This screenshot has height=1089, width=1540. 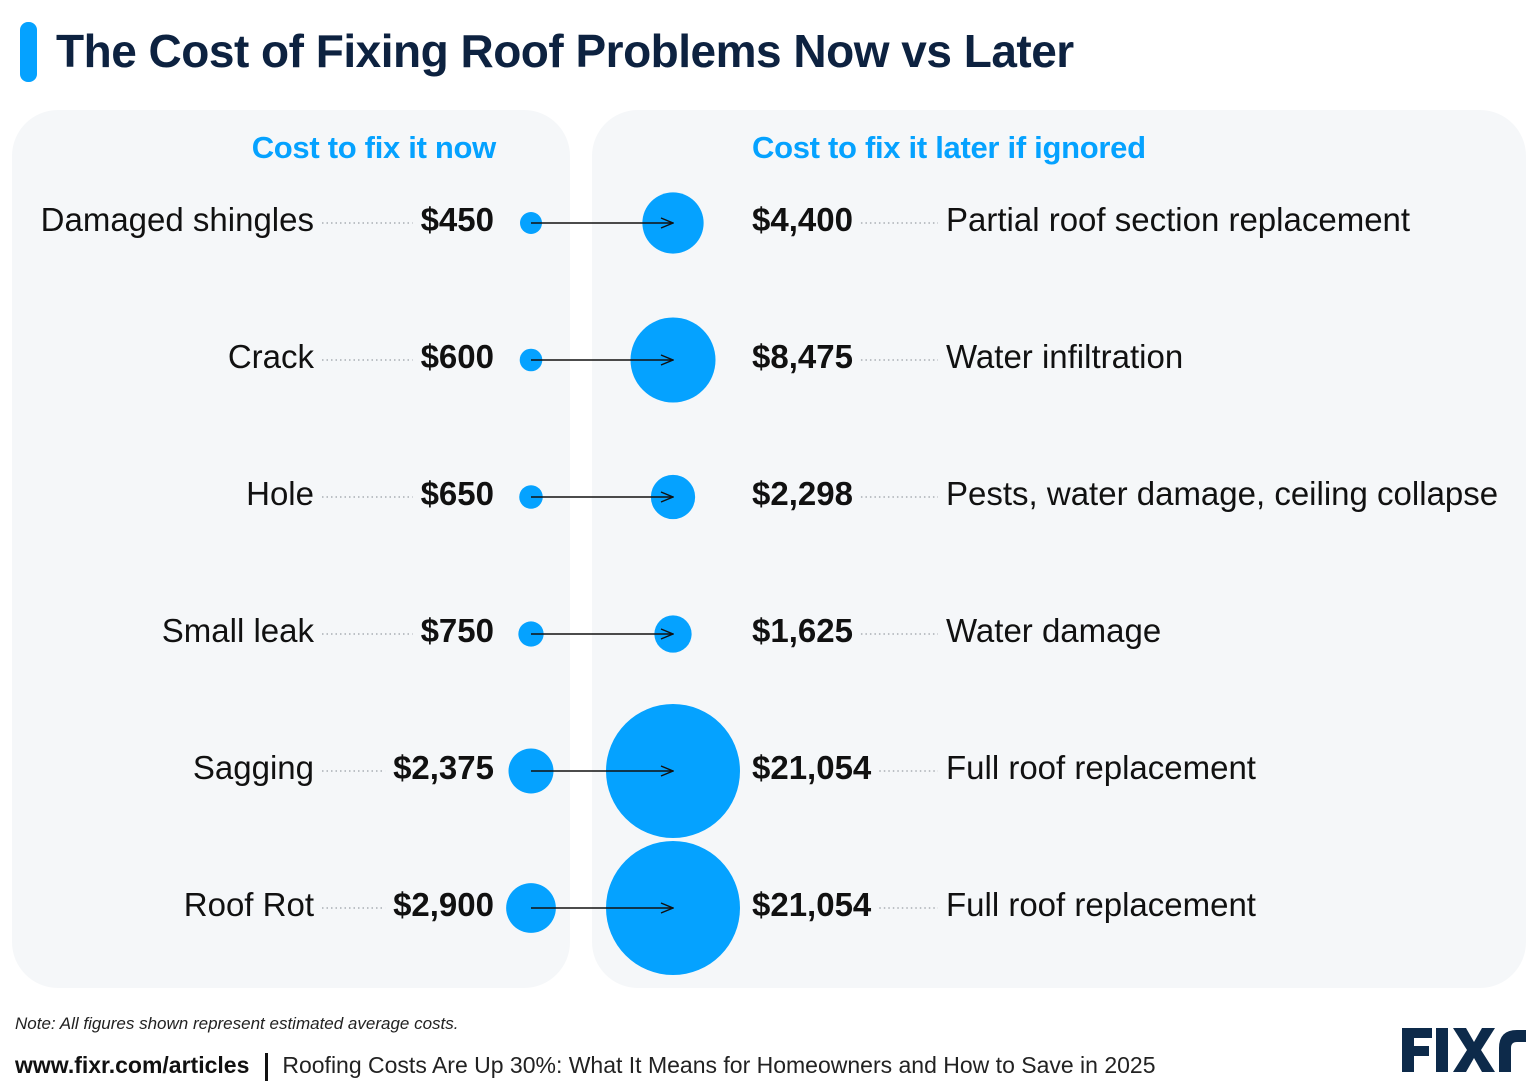 I want to click on issue-label: Damaged shingles, so click(x=177, y=219).